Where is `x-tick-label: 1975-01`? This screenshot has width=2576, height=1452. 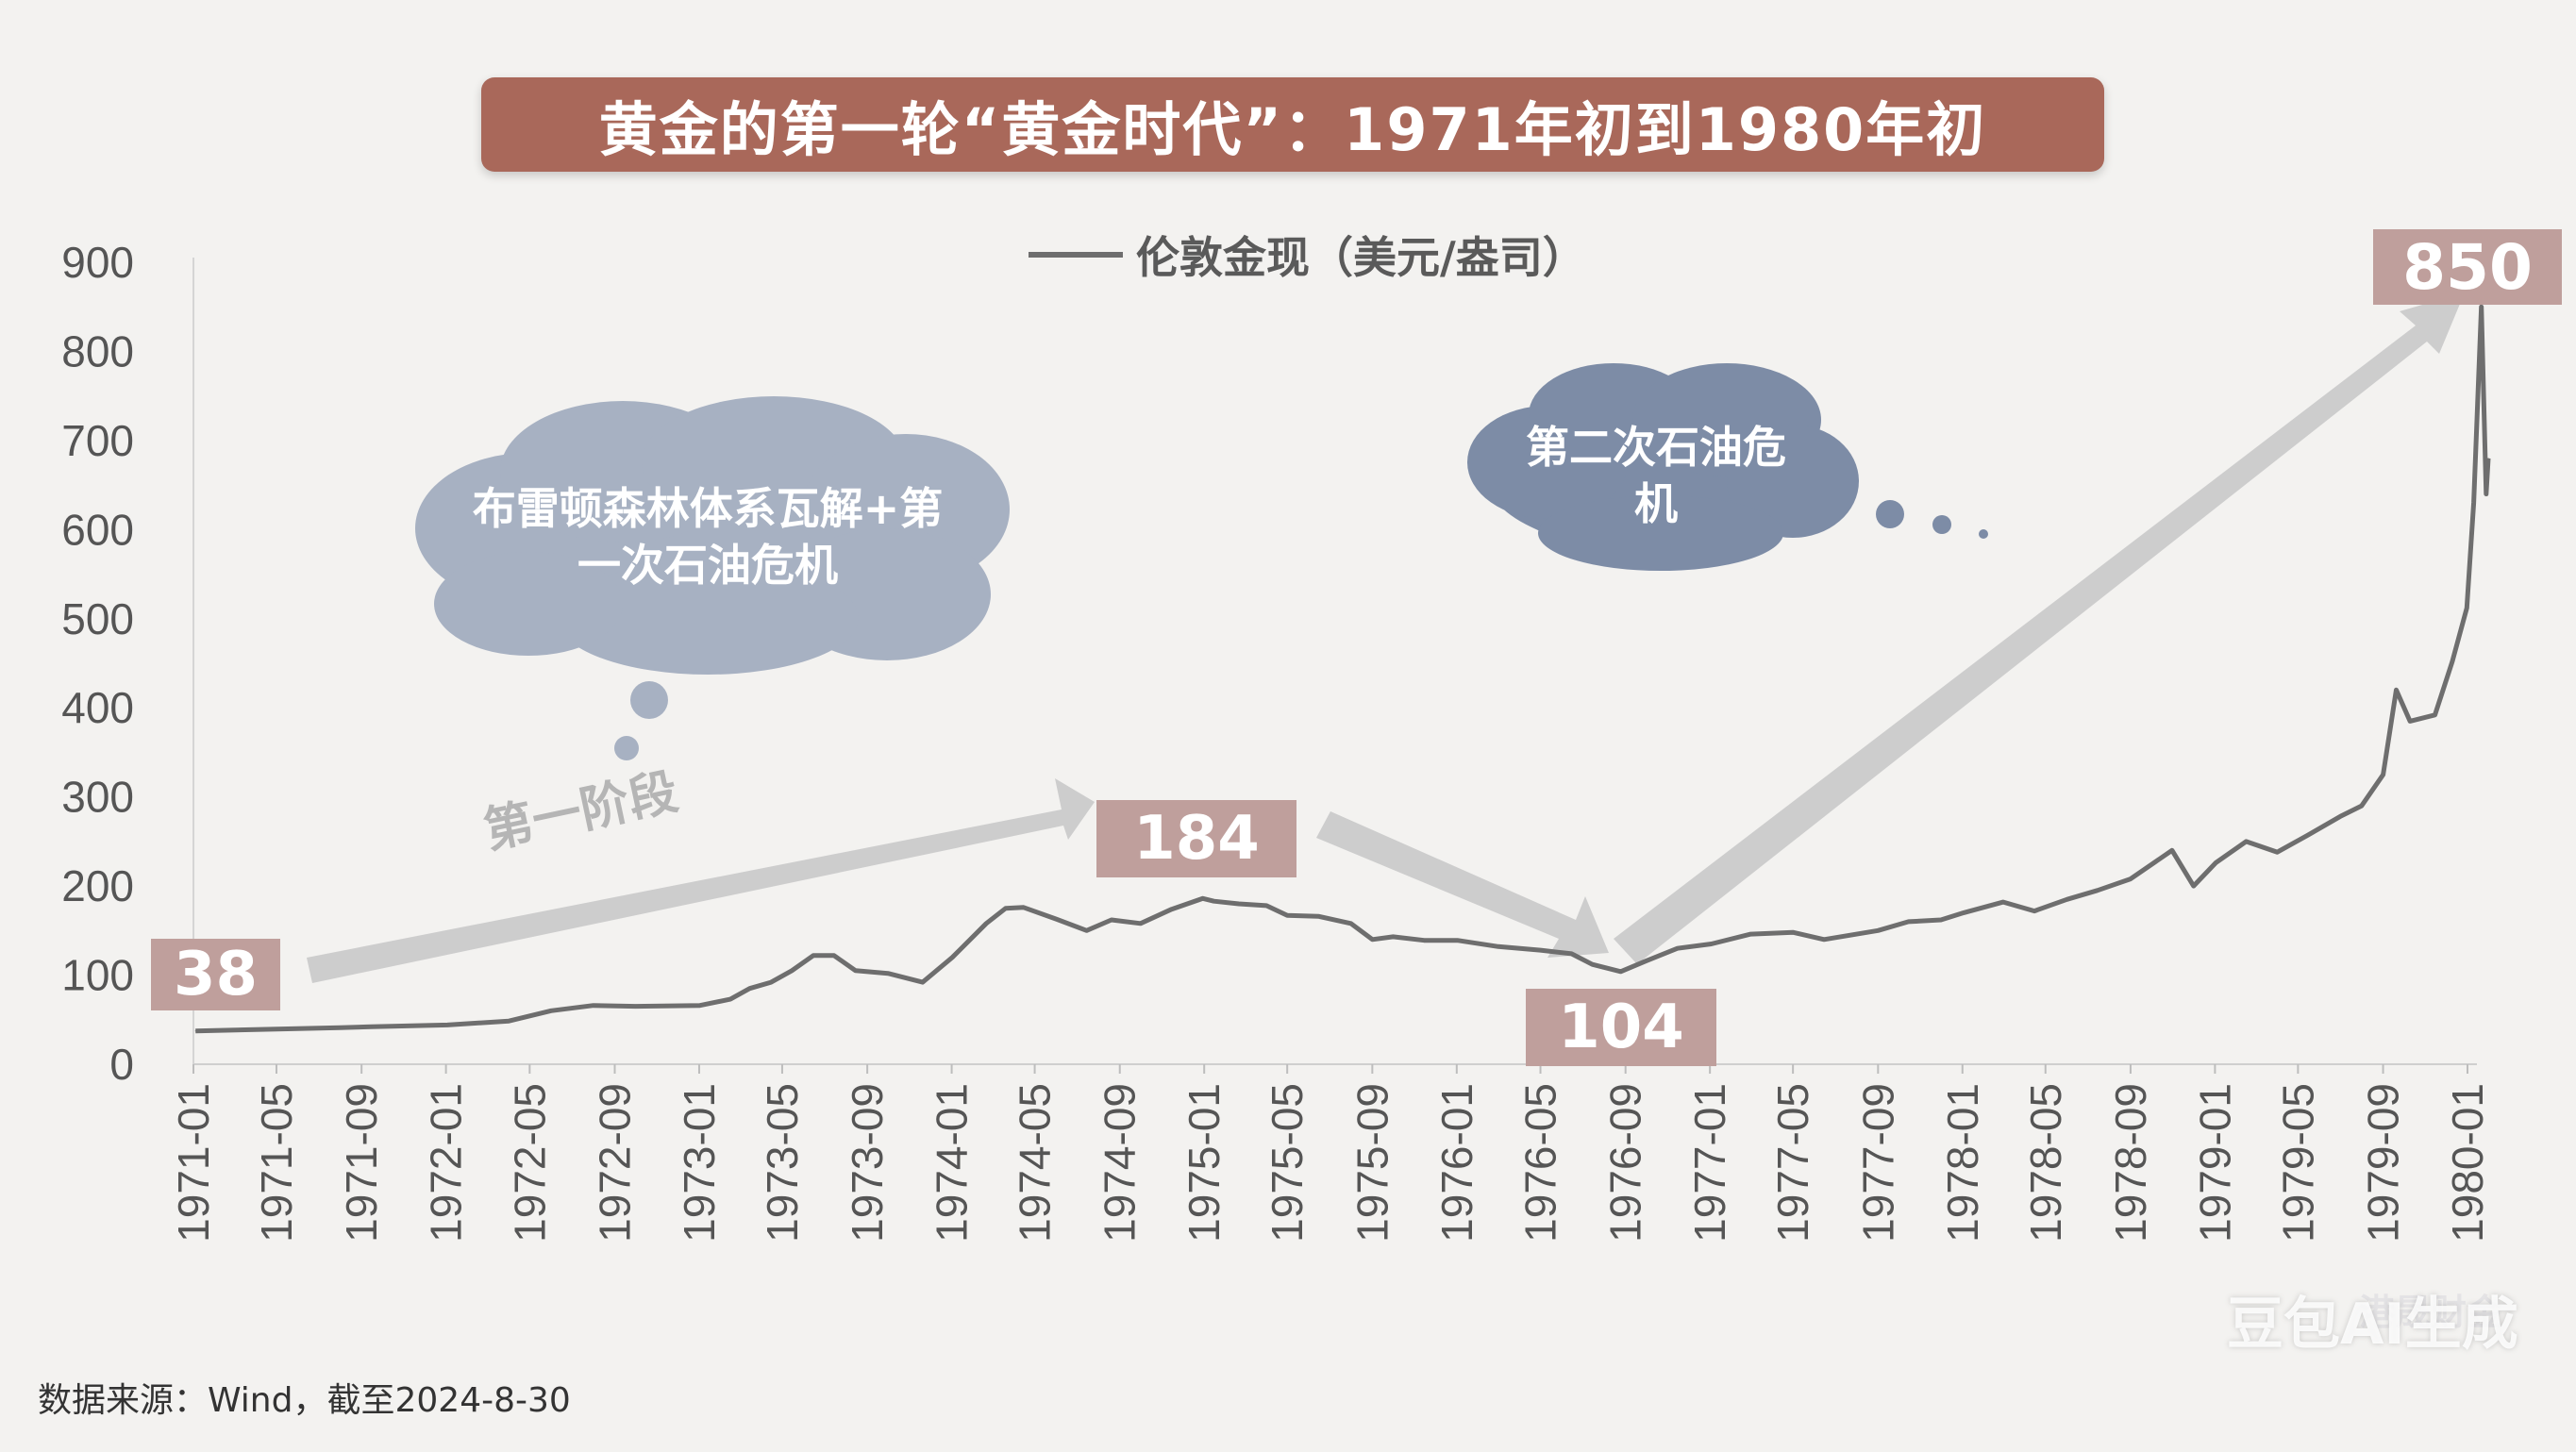 x-tick-label: 1975-01 is located at coordinates (1204, 1163).